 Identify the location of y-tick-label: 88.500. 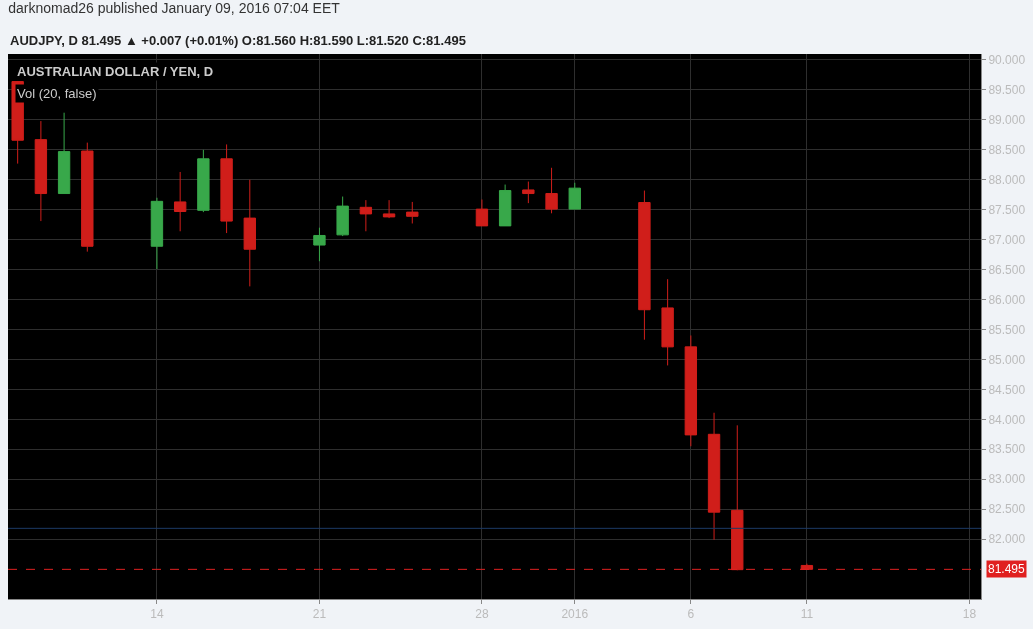
(1007, 150).